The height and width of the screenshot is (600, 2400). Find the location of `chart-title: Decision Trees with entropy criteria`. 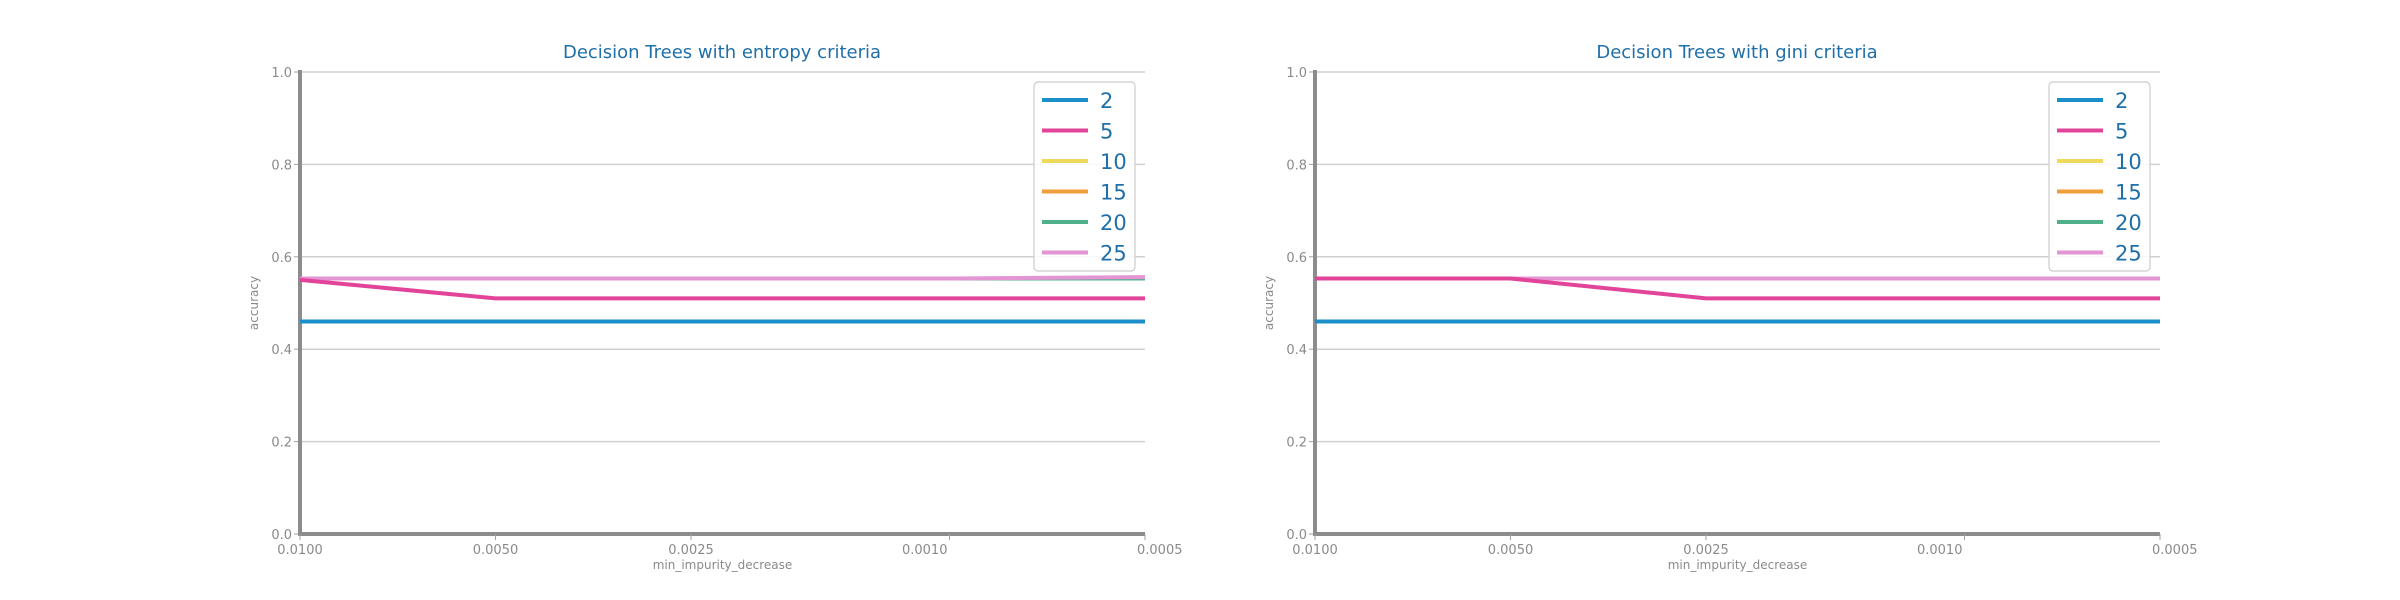

chart-title: Decision Trees with entropy criteria is located at coordinates (722, 52).